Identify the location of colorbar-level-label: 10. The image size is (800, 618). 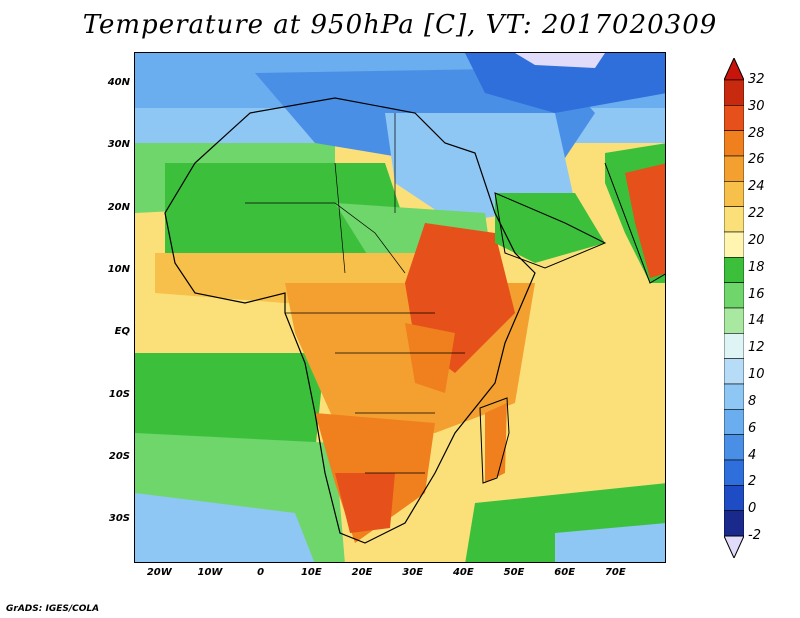
(756, 375).